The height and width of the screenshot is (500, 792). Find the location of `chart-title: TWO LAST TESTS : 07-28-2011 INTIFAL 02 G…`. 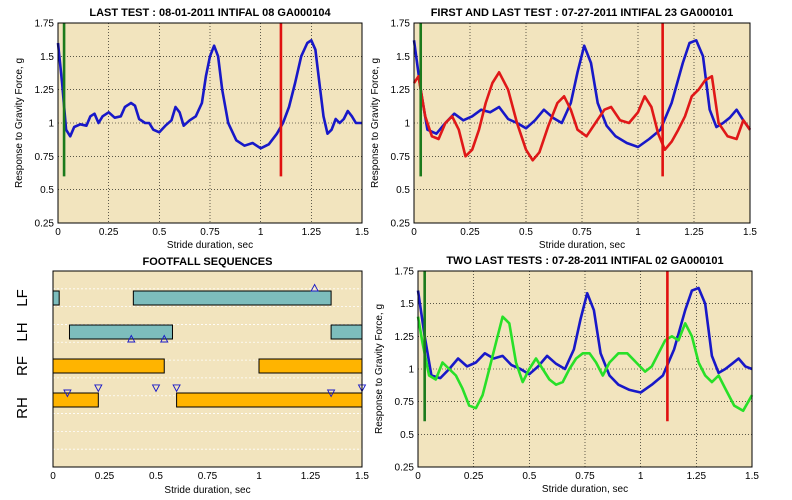

chart-title: TWO LAST TESTS : 07-28-2011 INTIFAL 02 G… is located at coordinates (584, 261).